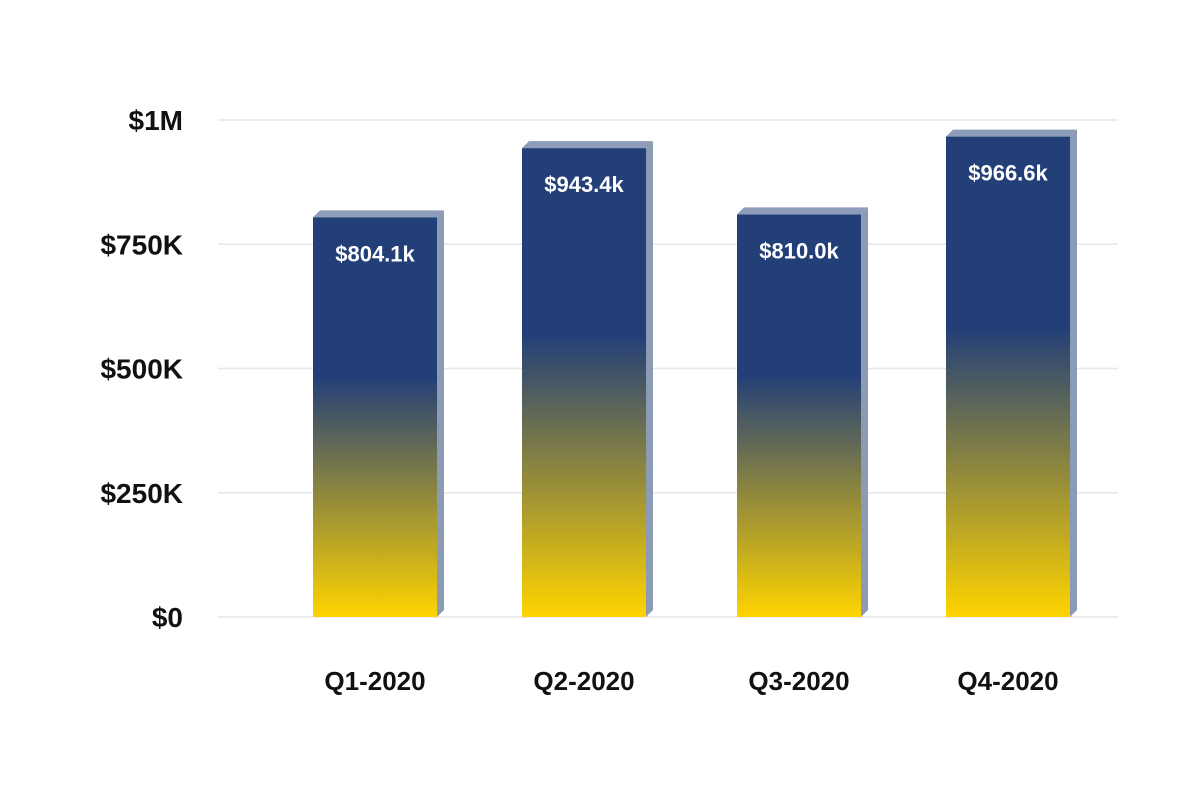 The image size is (1200, 800). What do you see at coordinates (798, 681) in the screenshot?
I see `x-category-label: Q3-2020` at bounding box center [798, 681].